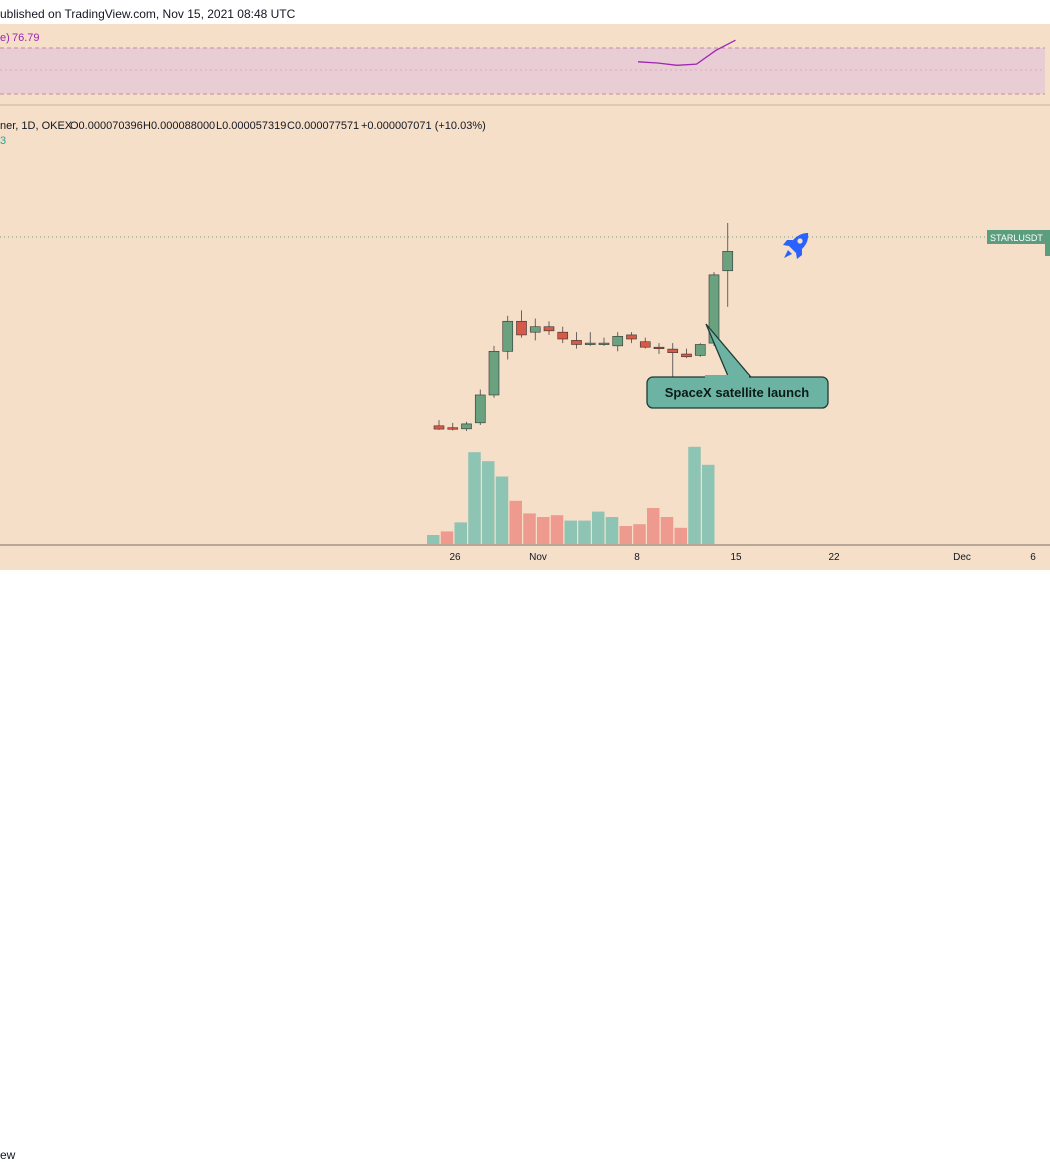  Describe the element at coordinates (637, 557) in the screenshot. I see `x-tick-label: 8` at that location.